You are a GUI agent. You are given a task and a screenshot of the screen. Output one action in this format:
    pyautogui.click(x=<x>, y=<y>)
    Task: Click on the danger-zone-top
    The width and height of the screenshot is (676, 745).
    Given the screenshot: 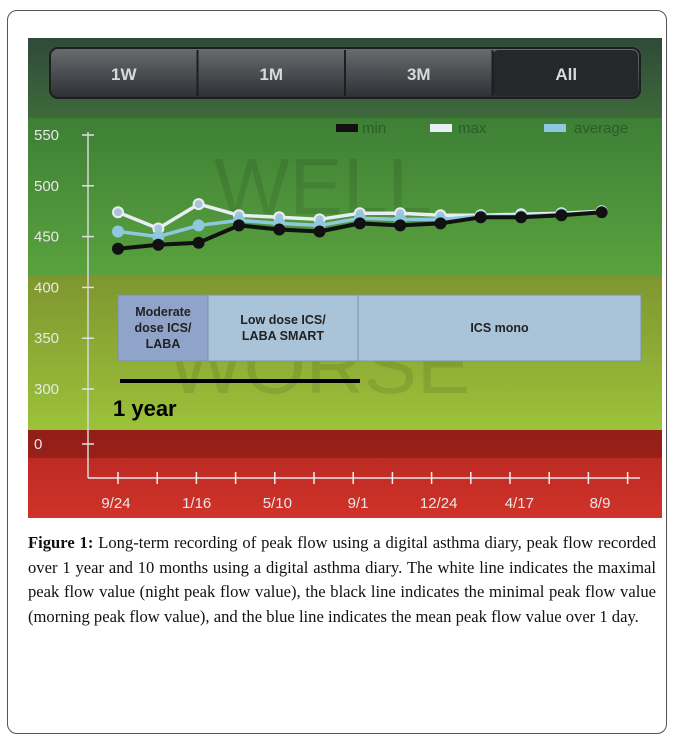 What is the action you would take?
    pyautogui.click(x=345, y=444)
    